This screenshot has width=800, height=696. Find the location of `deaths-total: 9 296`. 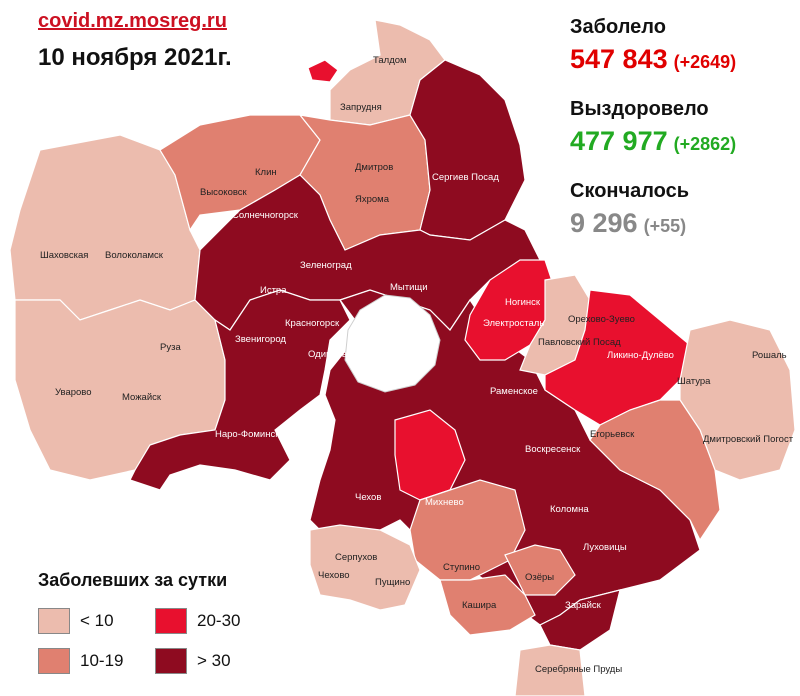

deaths-total: 9 296 is located at coordinates (604, 223).